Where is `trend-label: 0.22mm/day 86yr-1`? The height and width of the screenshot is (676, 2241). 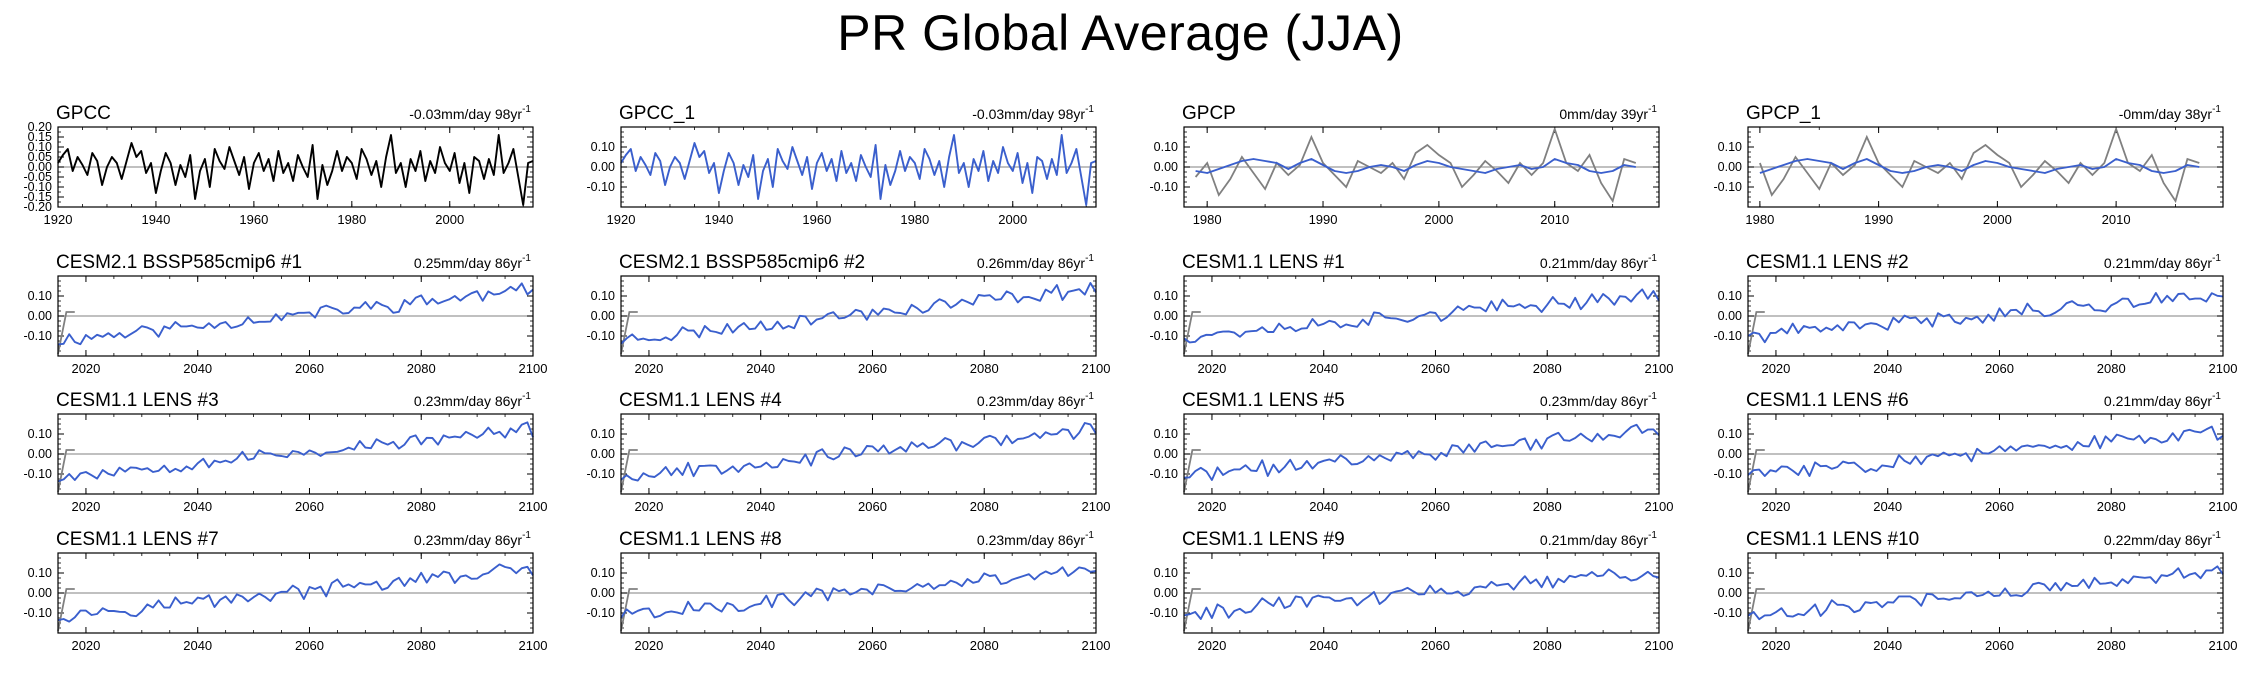 trend-label: 0.22mm/day 86yr-1 is located at coordinates (2163, 539).